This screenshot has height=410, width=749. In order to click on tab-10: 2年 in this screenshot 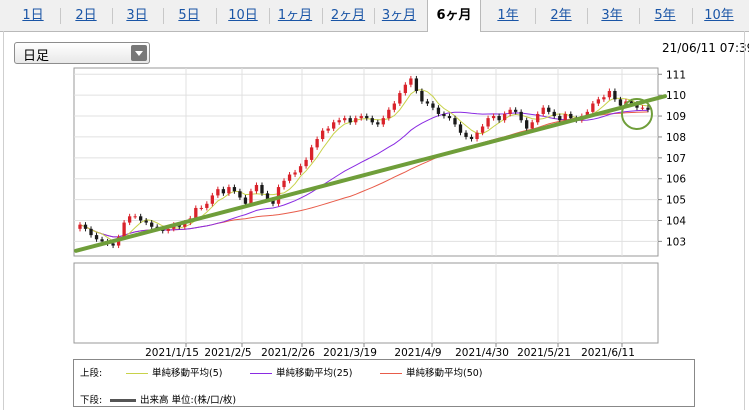, I will do `click(561, 15)`.